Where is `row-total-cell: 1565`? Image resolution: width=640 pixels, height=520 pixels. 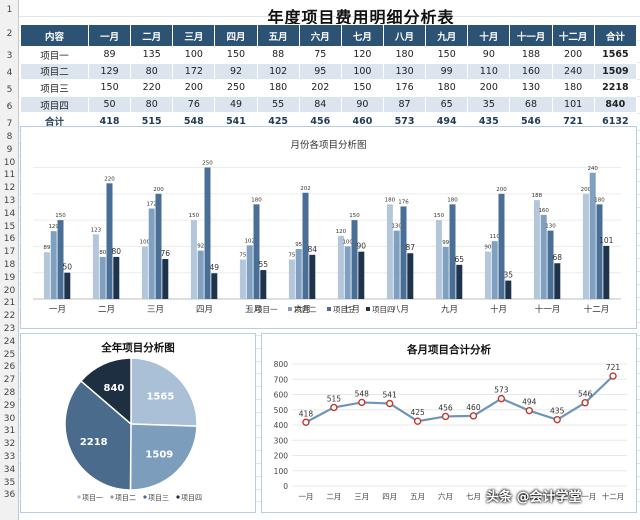 row-total-cell: 1565 is located at coordinates (615, 55).